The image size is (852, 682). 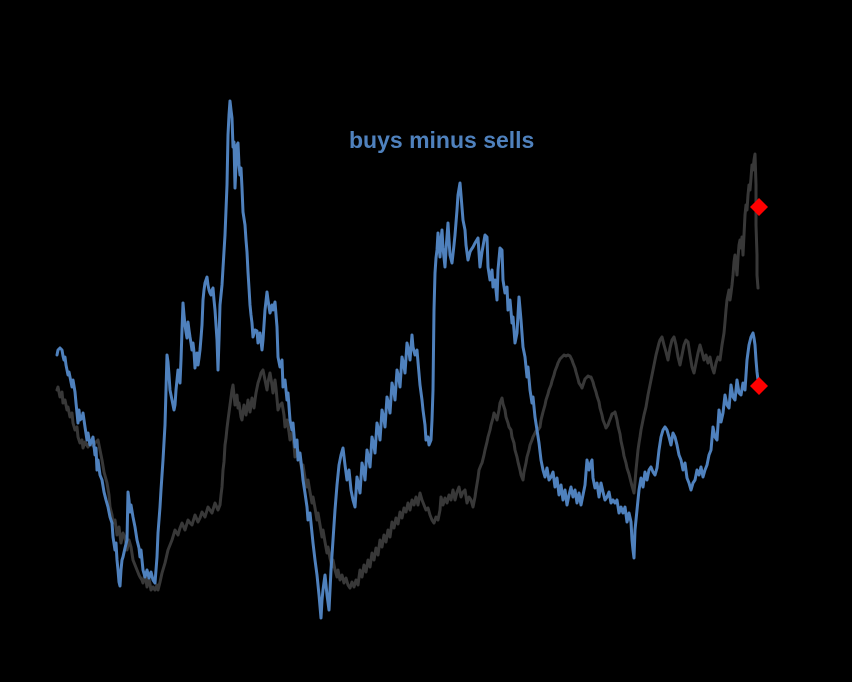 What do you see at coordinates (759, 207) in the screenshot?
I see `latest-value-diamond-icon-dark` at bounding box center [759, 207].